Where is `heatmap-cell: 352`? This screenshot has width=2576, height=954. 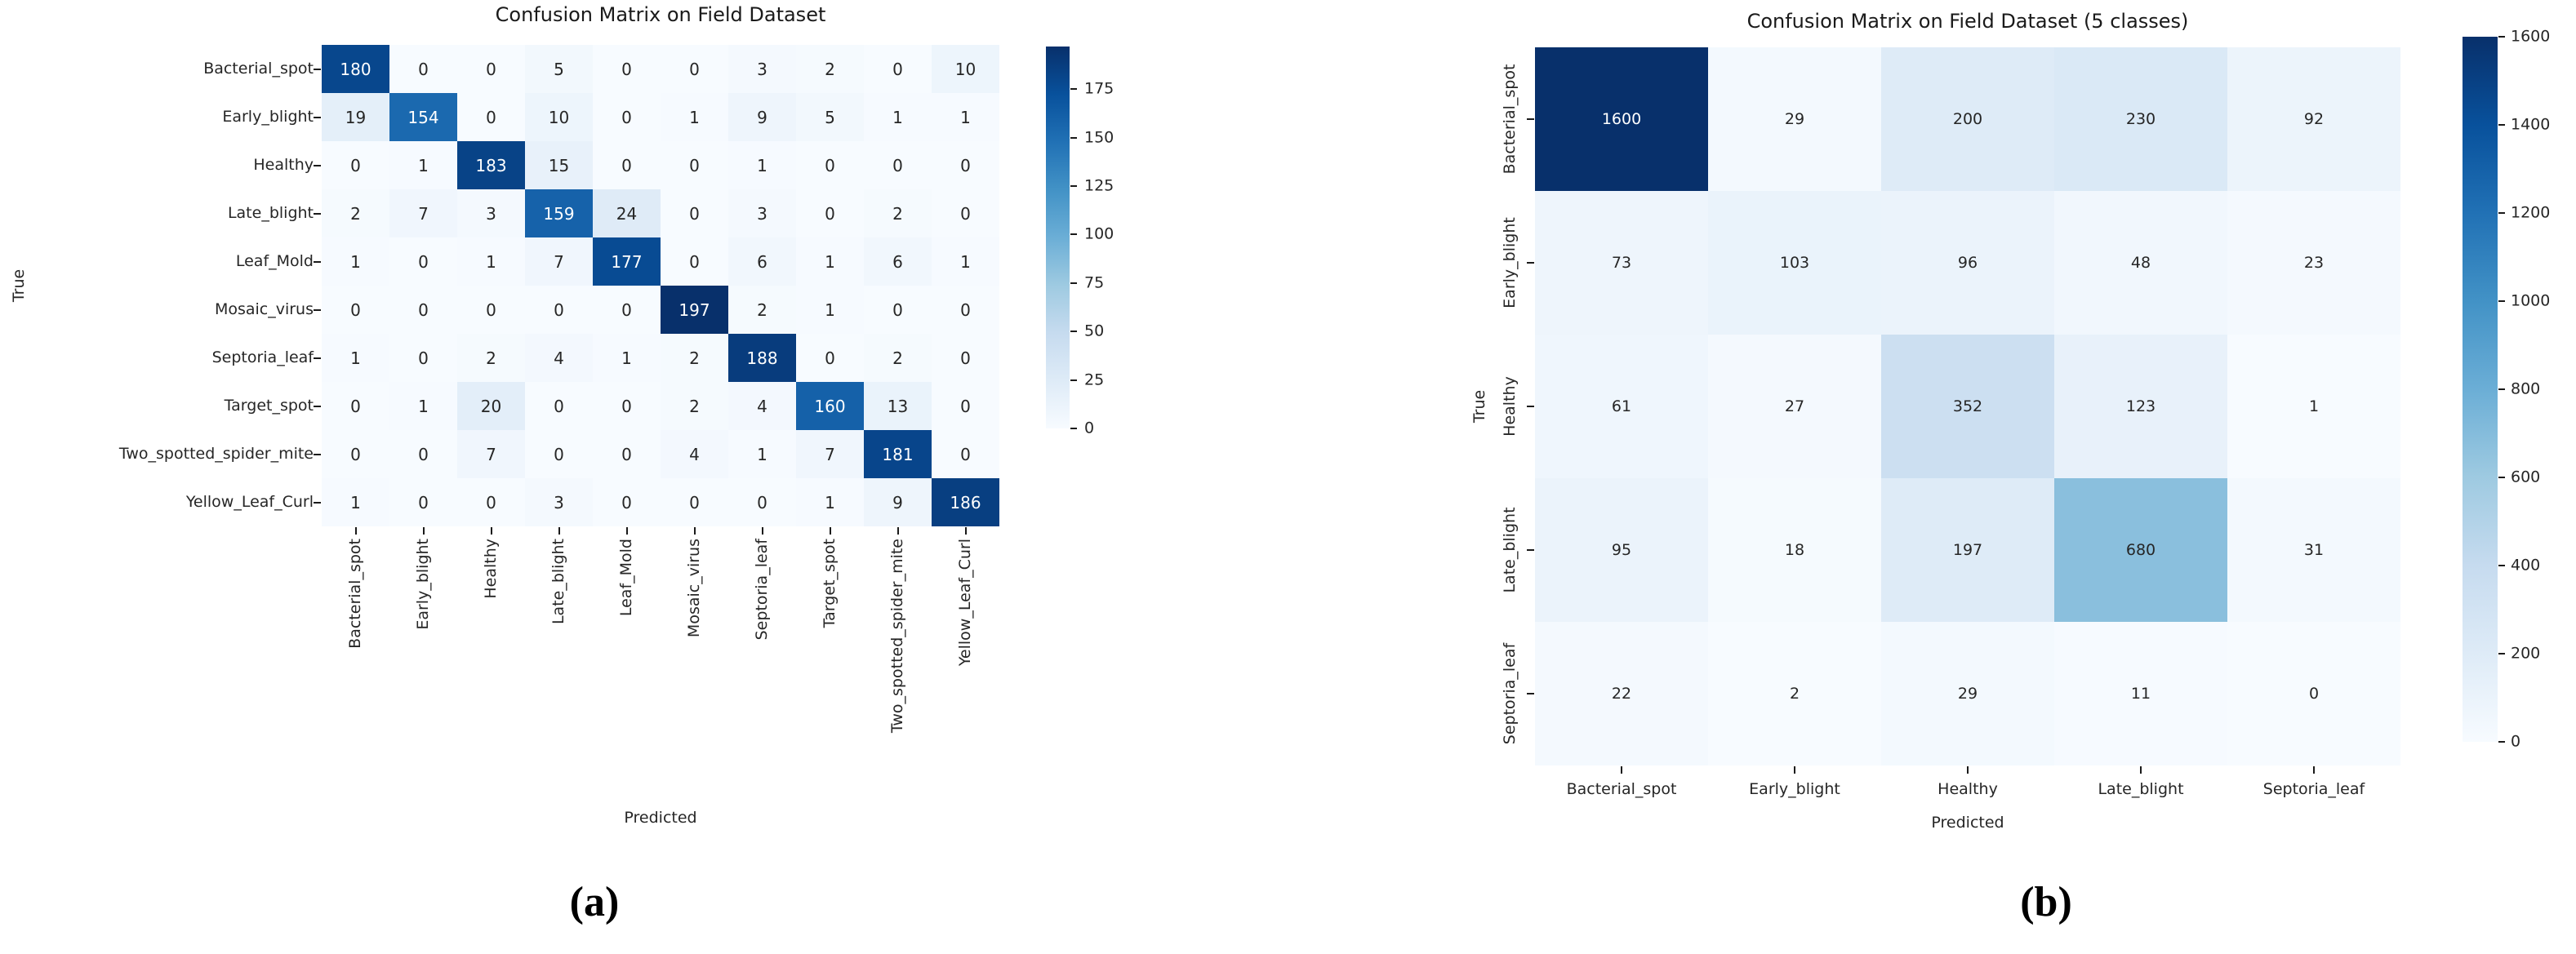 heatmap-cell: 352 is located at coordinates (1967, 406).